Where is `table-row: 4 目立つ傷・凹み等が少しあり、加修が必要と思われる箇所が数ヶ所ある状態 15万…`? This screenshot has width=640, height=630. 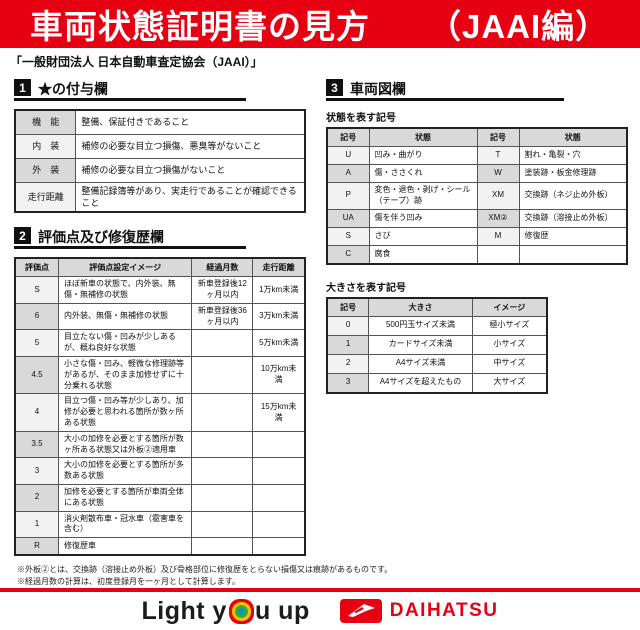
table-row: 4 目立つ傷・凹み等が少しあり、加修が必要と思われる箇所が数ヶ所ある状態 15万… is located at coordinates (160, 412).